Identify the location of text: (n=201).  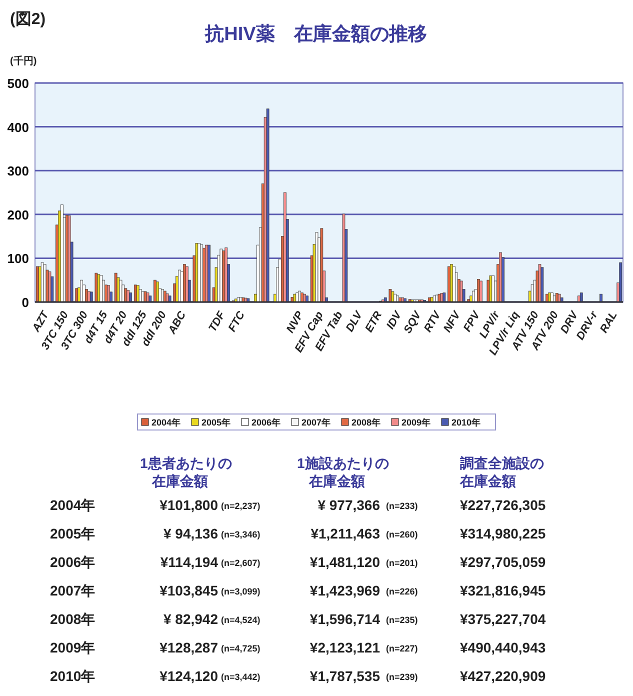
(402, 563).